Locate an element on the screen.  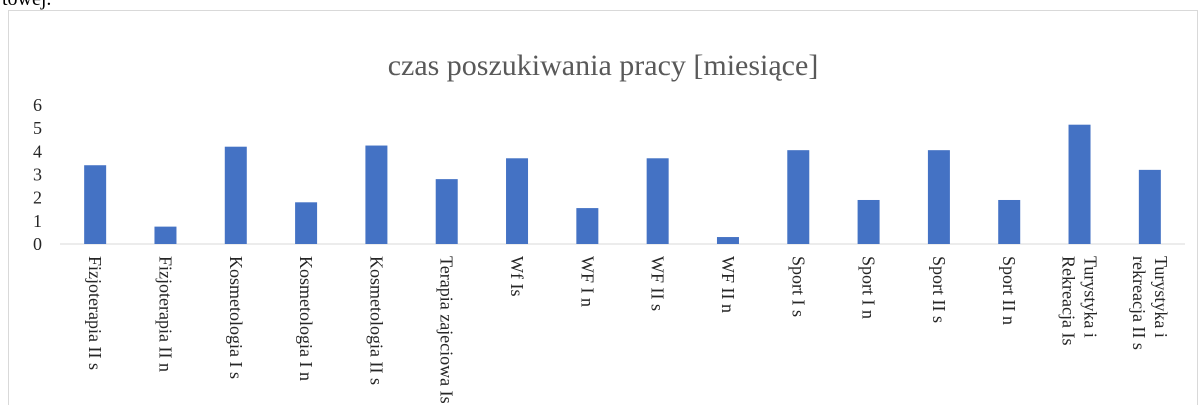
x-tick-label: Sport I s is located at coordinates (798, 287).